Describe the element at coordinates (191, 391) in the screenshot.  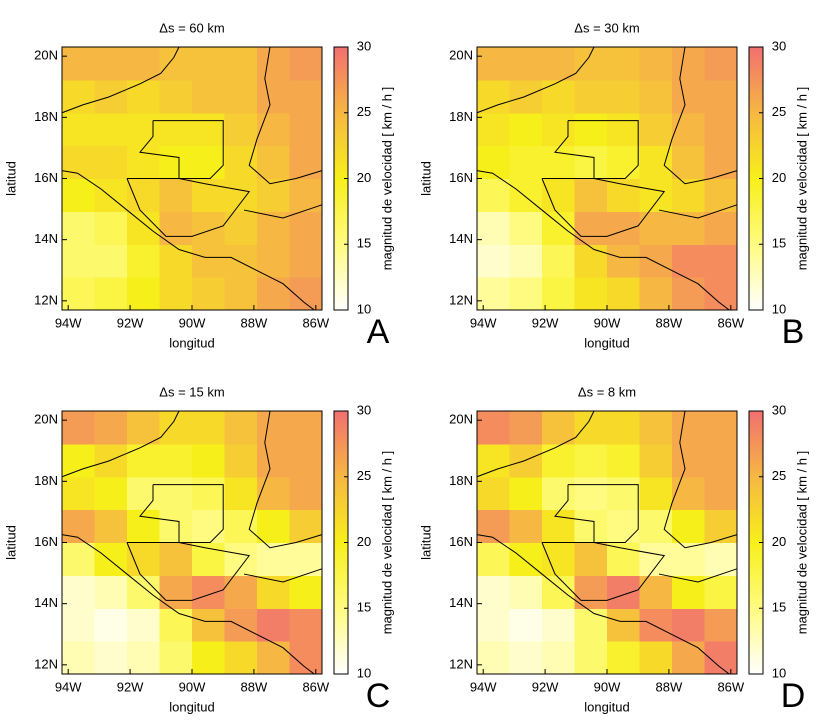
I see `panel-title: Δs = 15 km` at that location.